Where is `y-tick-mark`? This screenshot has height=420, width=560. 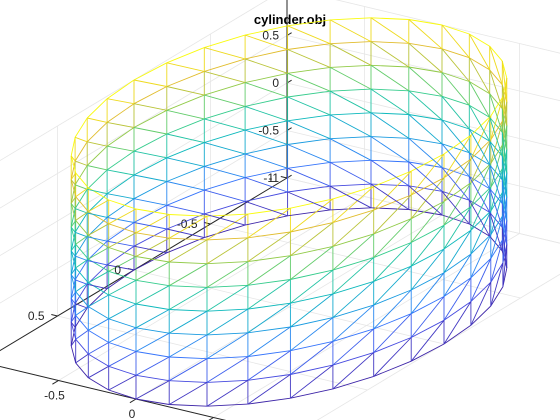 y-tick-mark is located at coordinates (55, 382).